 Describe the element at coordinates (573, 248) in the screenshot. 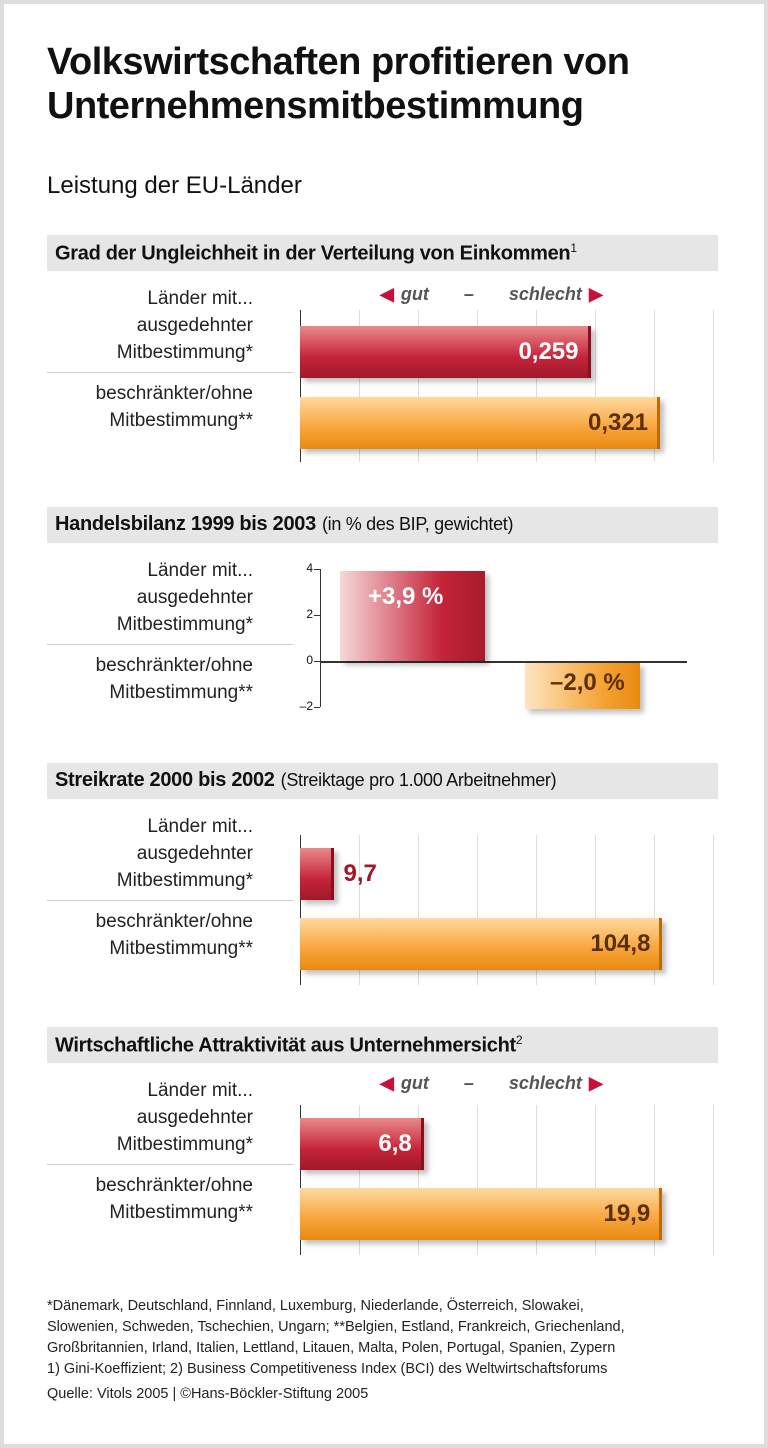

I see `footnote-marker: 1` at that location.